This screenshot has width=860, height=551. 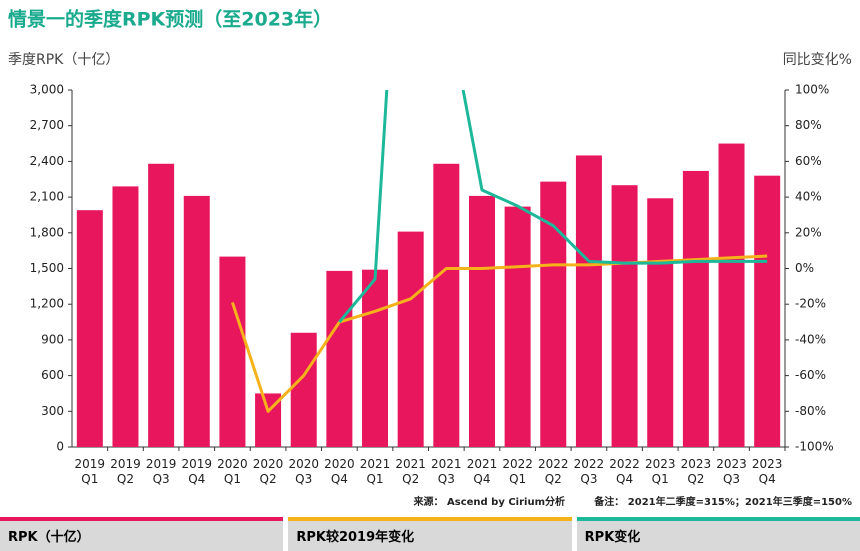 What do you see at coordinates (517, 471) in the screenshot?
I see `x-tick-label: 2022 Q1` at bounding box center [517, 471].